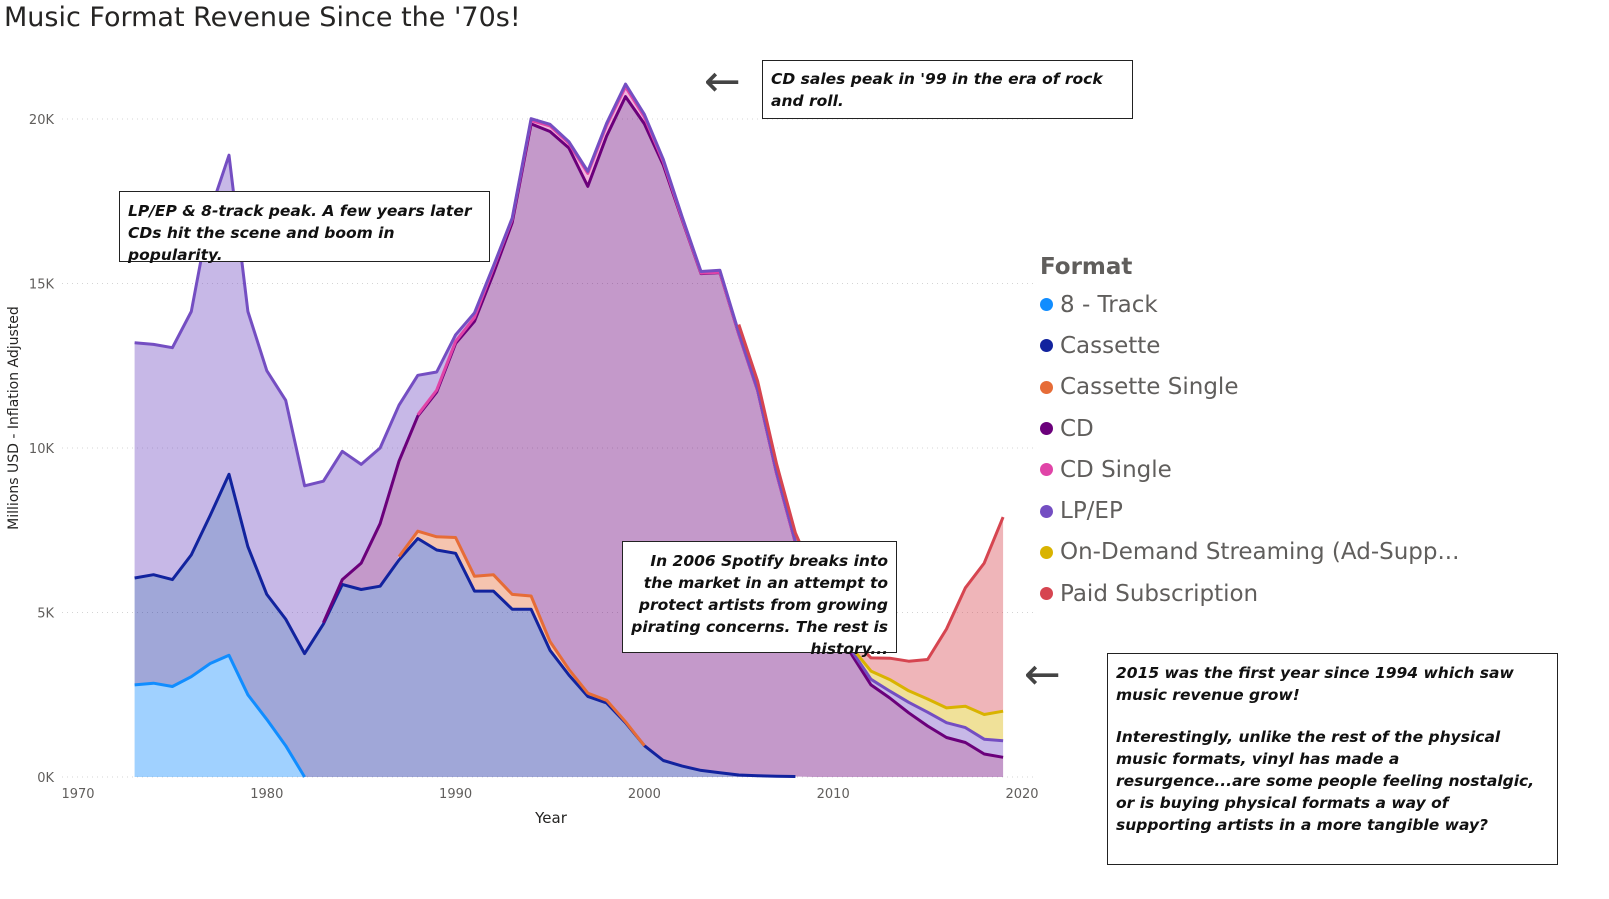  What do you see at coordinates (42, 120) in the screenshot?
I see `y-tick-label: 20K` at bounding box center [42, 120].